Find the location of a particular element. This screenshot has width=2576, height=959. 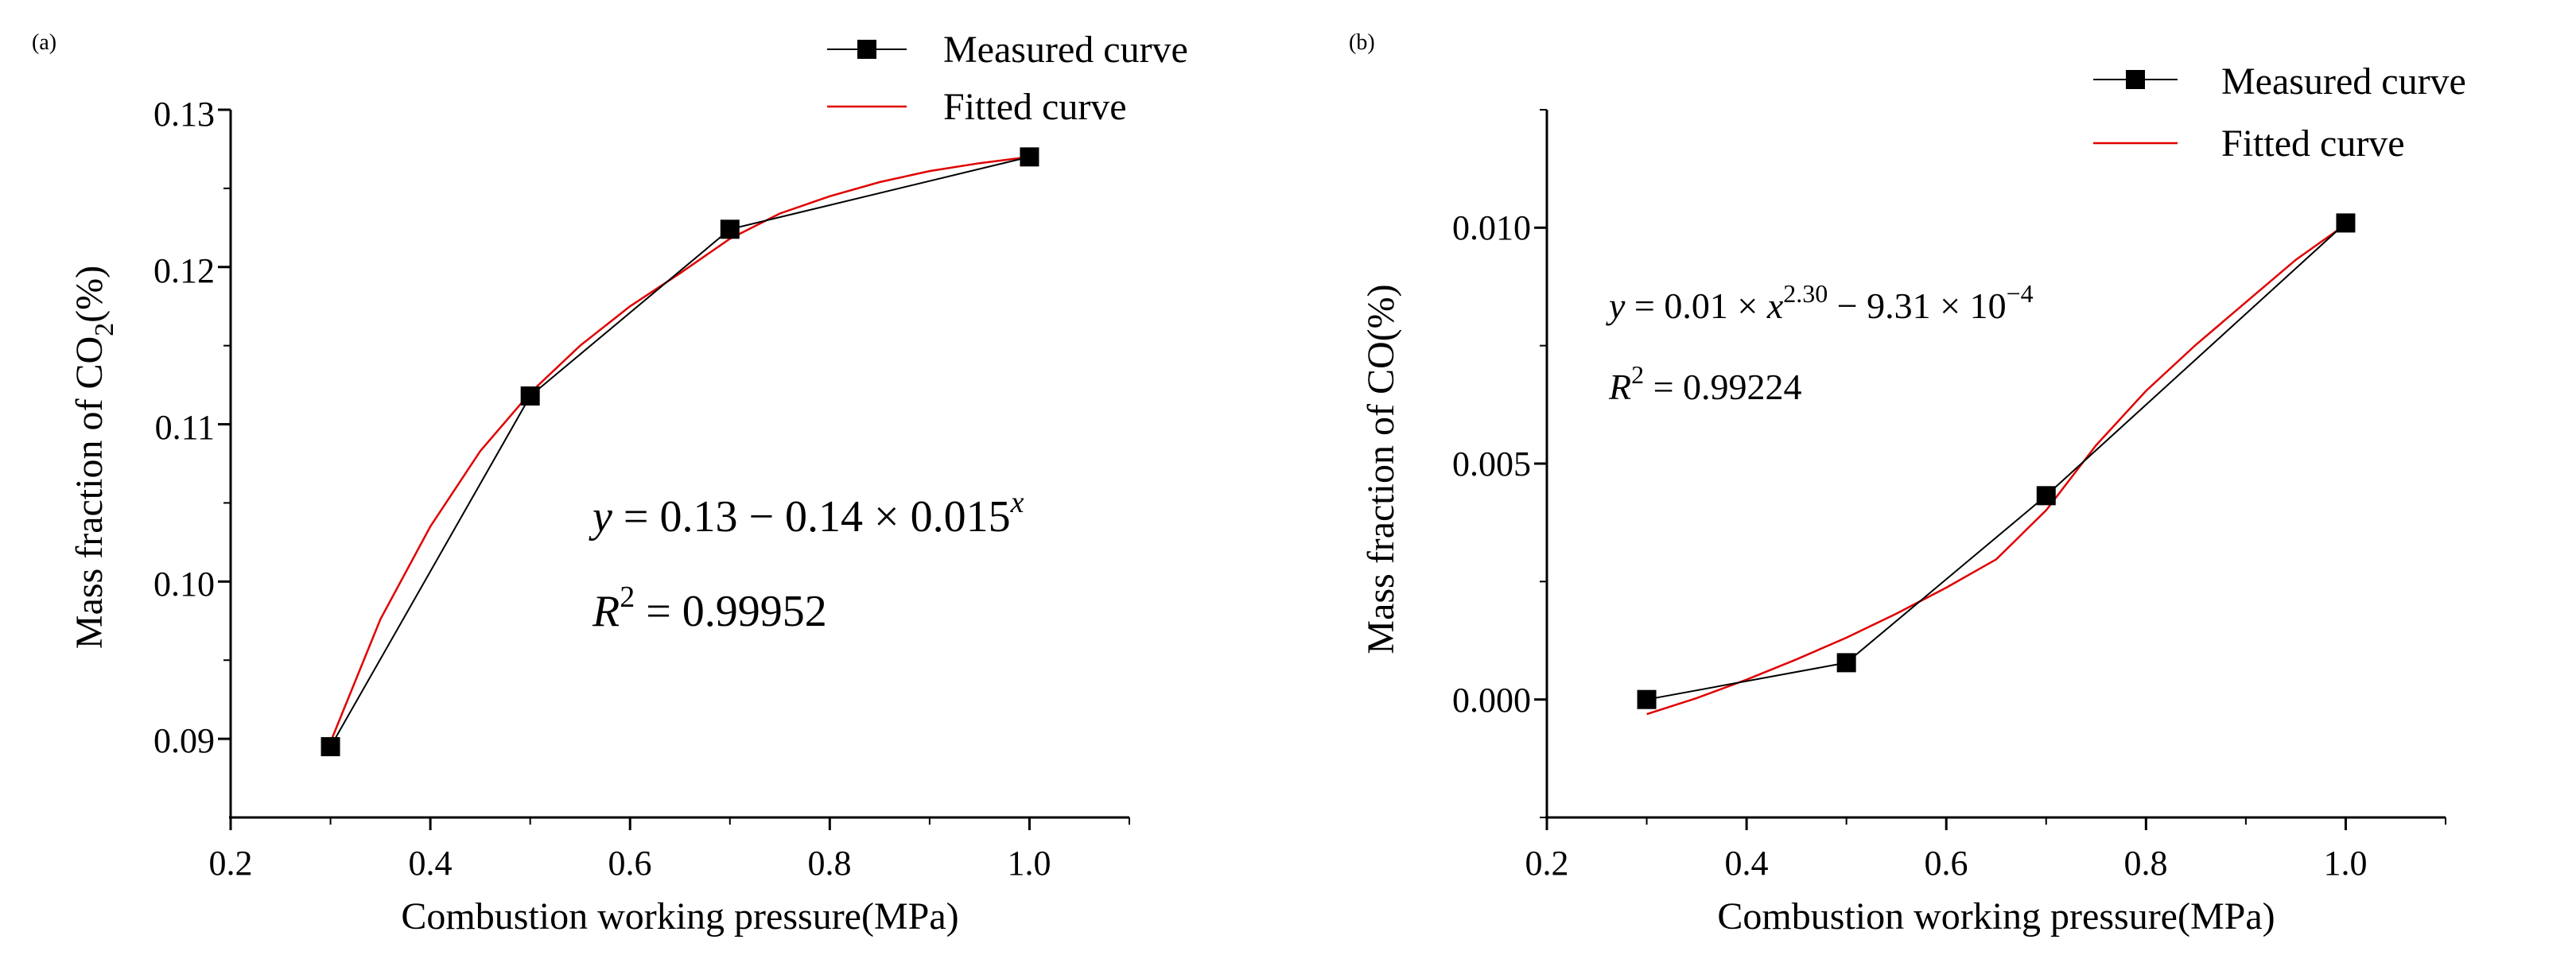

chart-b-y-label: Mass fraction of CO(%) is located at coordinates (1381, 469).